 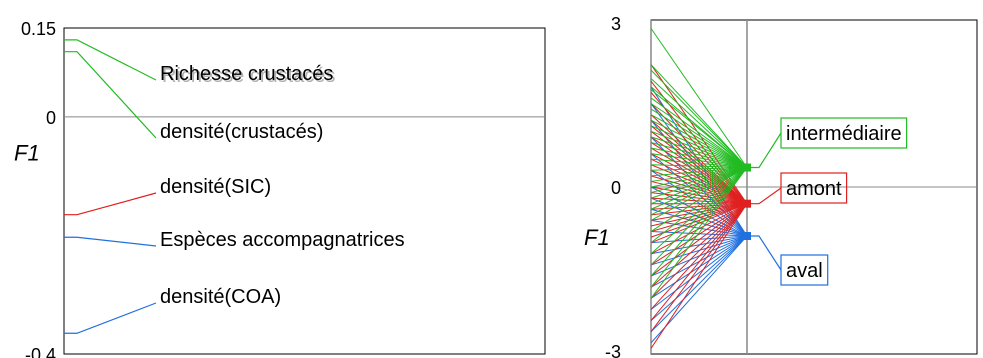 What do you see at coordinates (40, 351) in the screenshot?
I see `left-y-tick-label: -0.4` at bounding box center [40, 351].